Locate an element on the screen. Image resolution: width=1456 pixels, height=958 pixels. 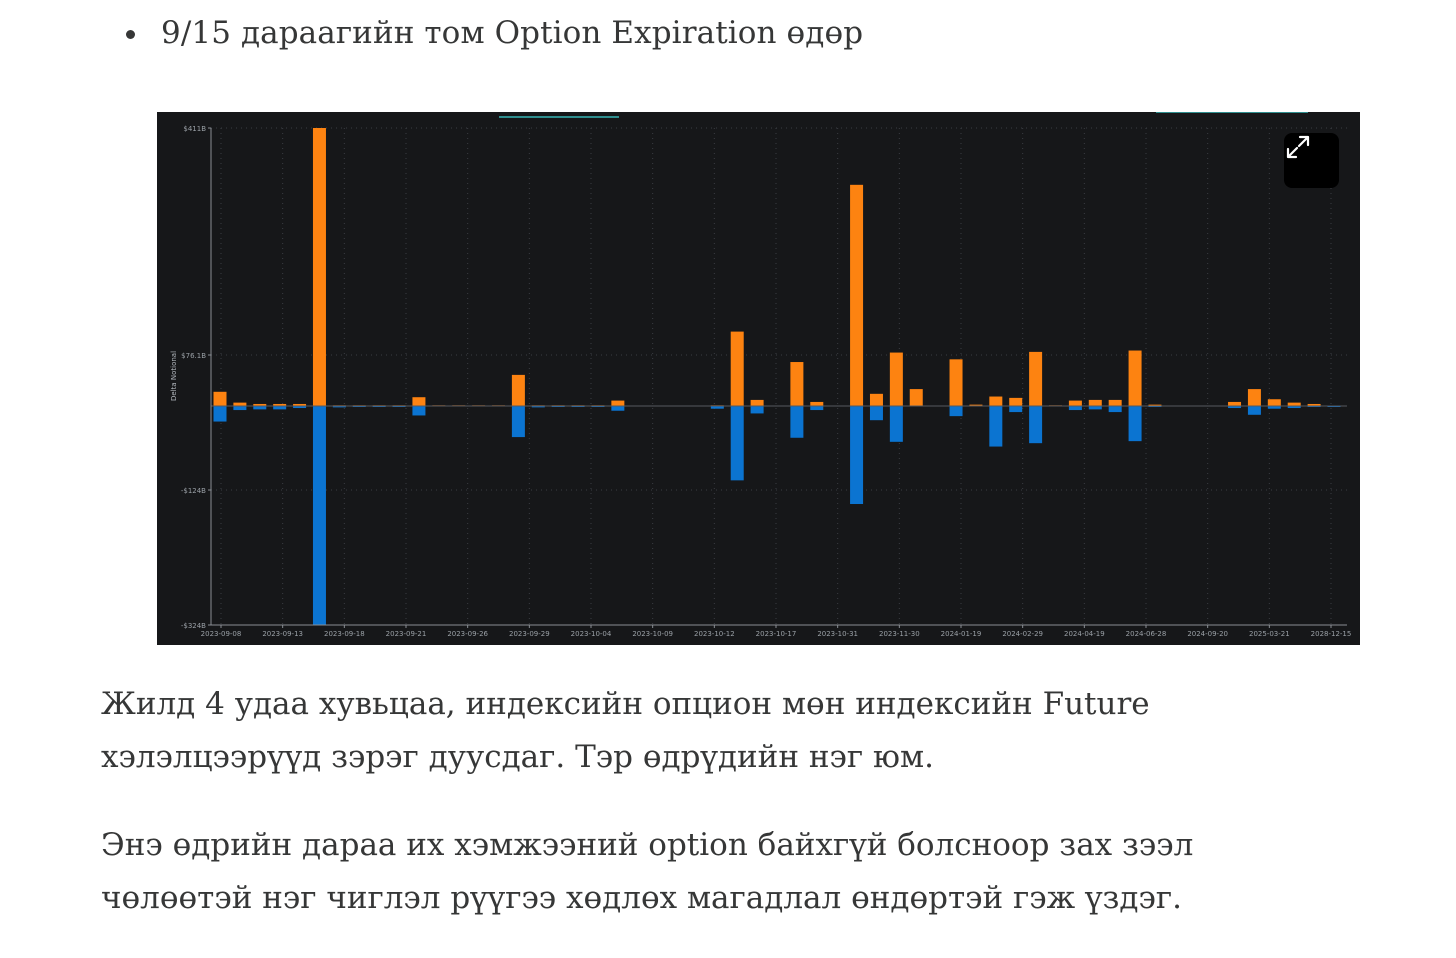
y-tick-label: $411B is located at coordinates (194, 129).